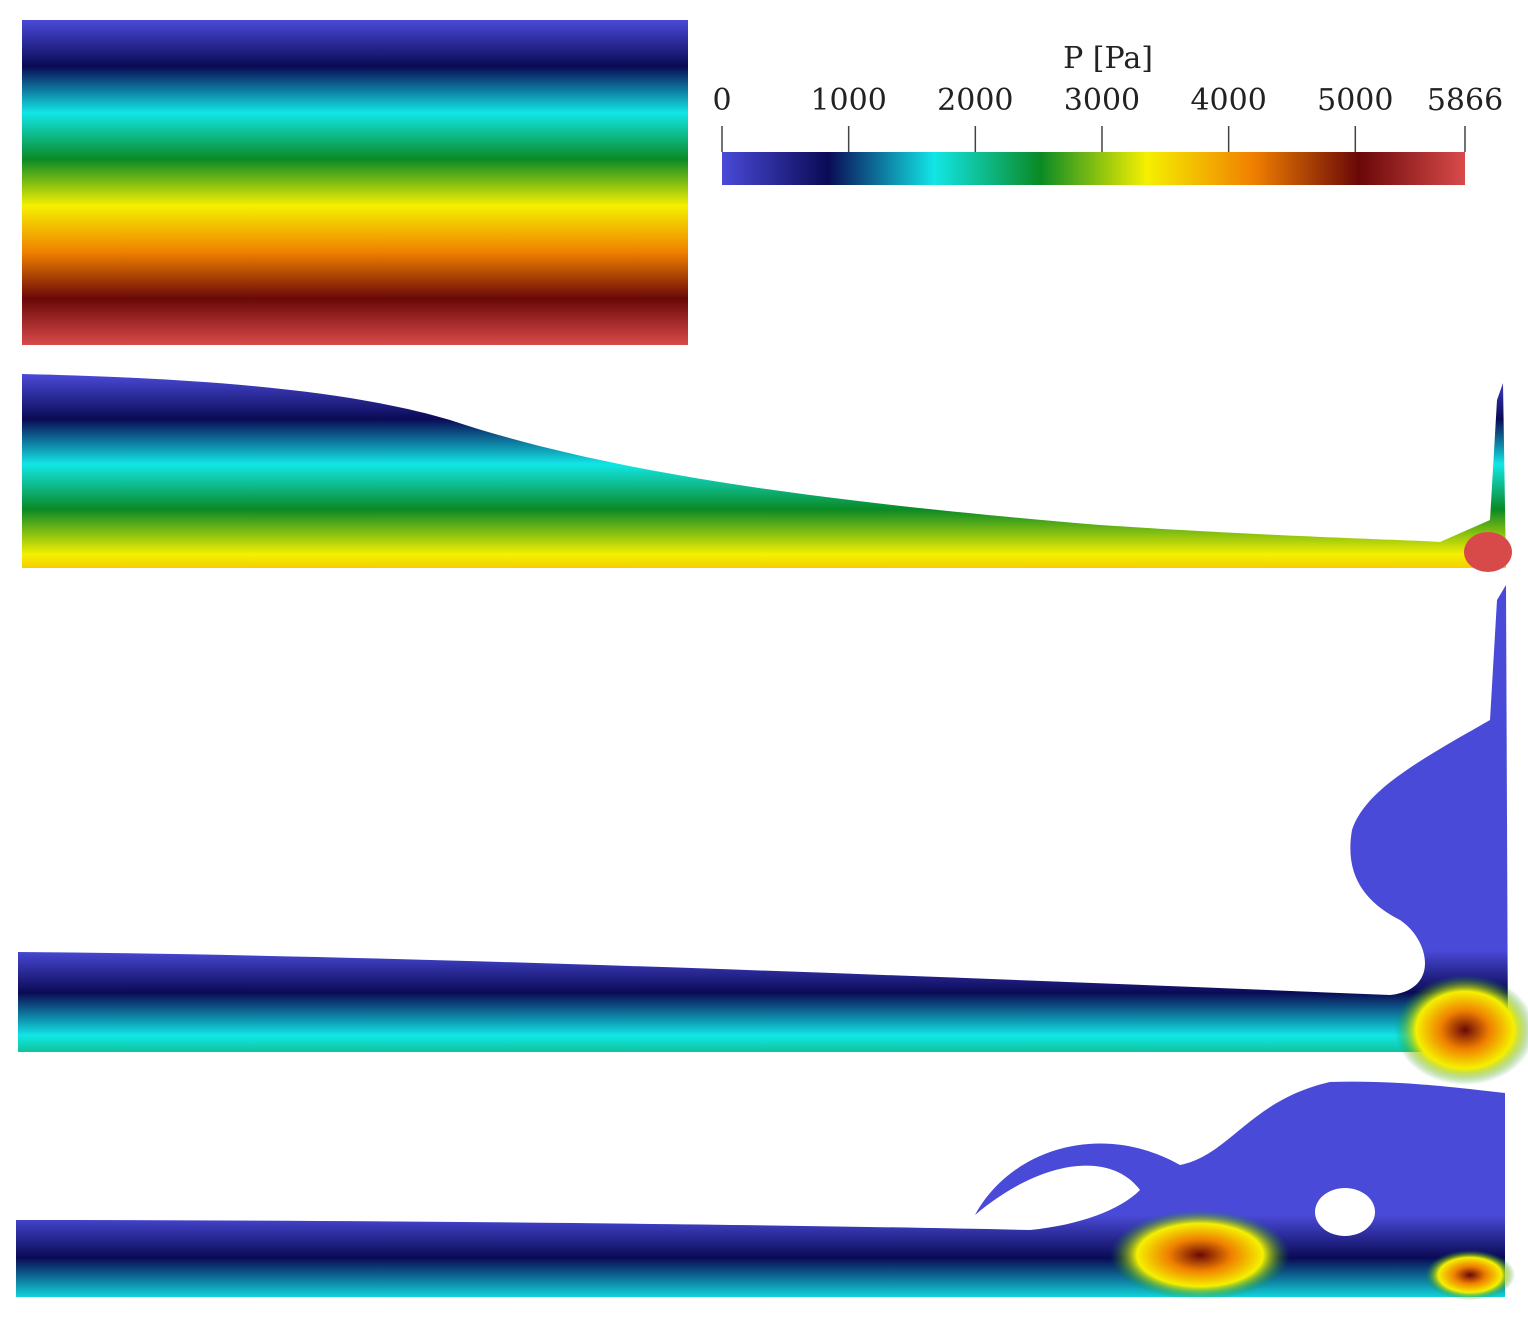  Describe the element at coordinates (1093, 168) in the screenshot. I see `colorbar` at that location.